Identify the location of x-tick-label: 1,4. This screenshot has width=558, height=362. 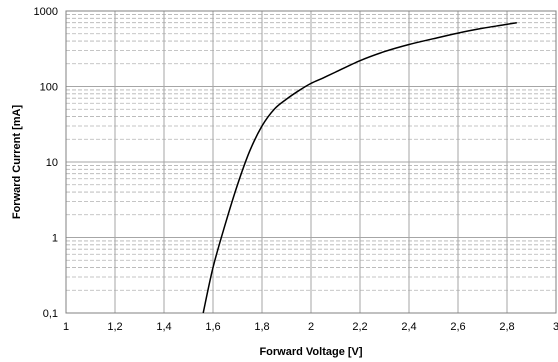
(163, 327).